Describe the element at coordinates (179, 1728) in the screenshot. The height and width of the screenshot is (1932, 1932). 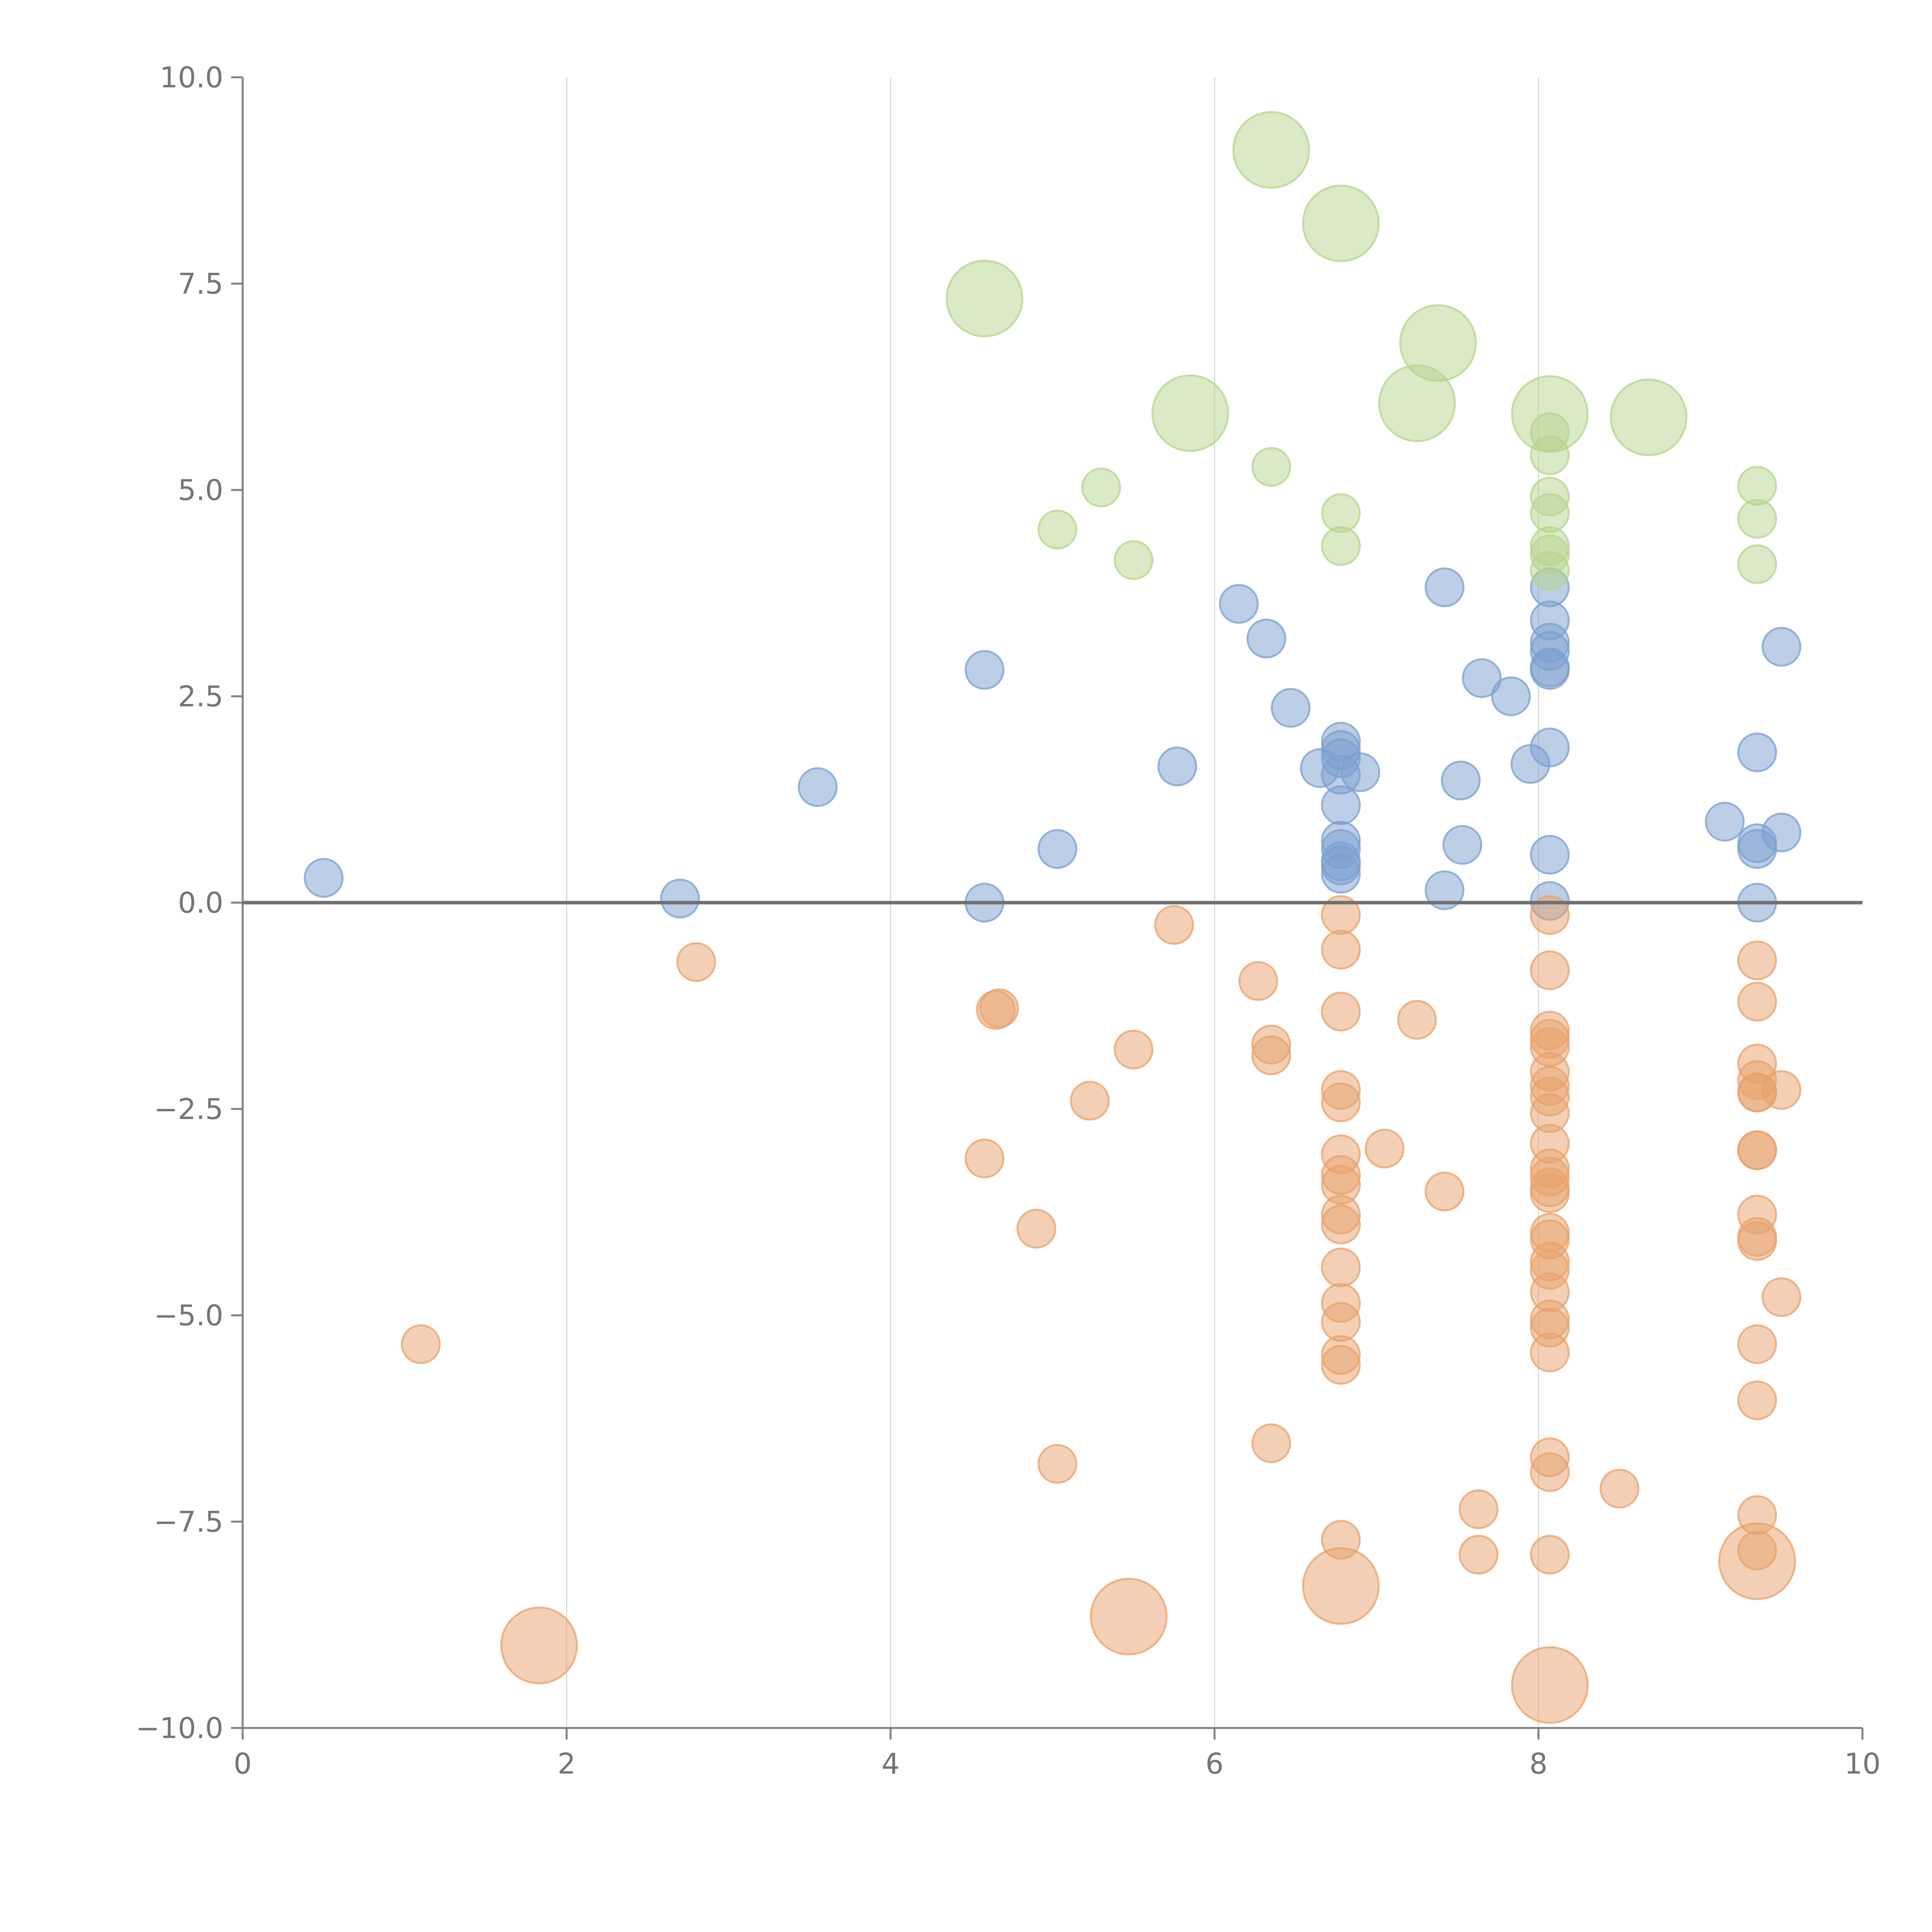
I see `y-tick-label: −10.0` at that location.